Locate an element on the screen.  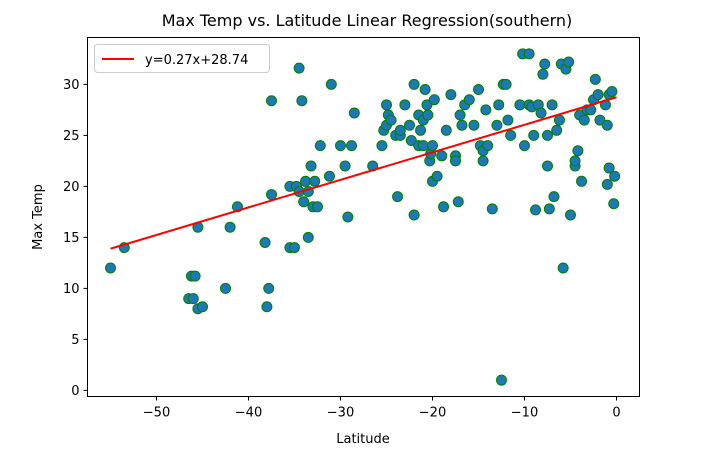
legend-entry-regression: y=0.27x+28.74 is located at coordinates (196, 60).